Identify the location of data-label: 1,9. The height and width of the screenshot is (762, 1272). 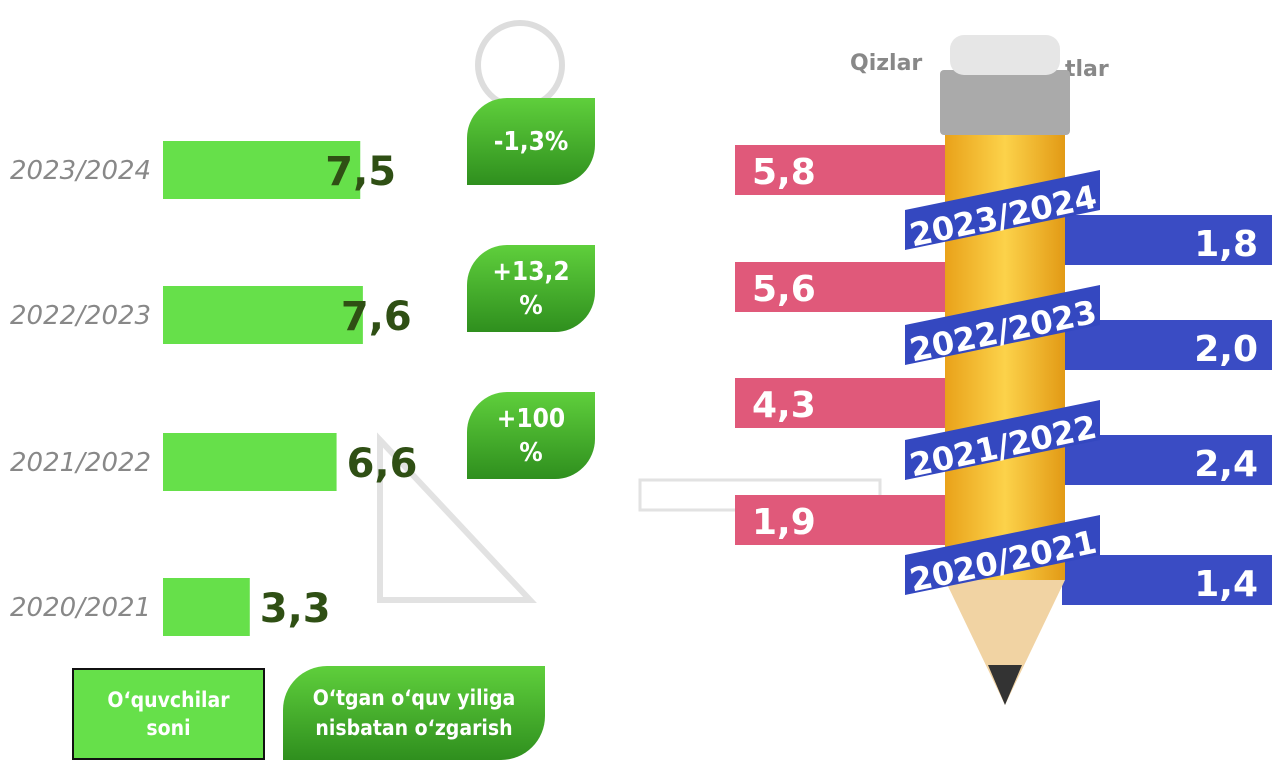
(784, 522).